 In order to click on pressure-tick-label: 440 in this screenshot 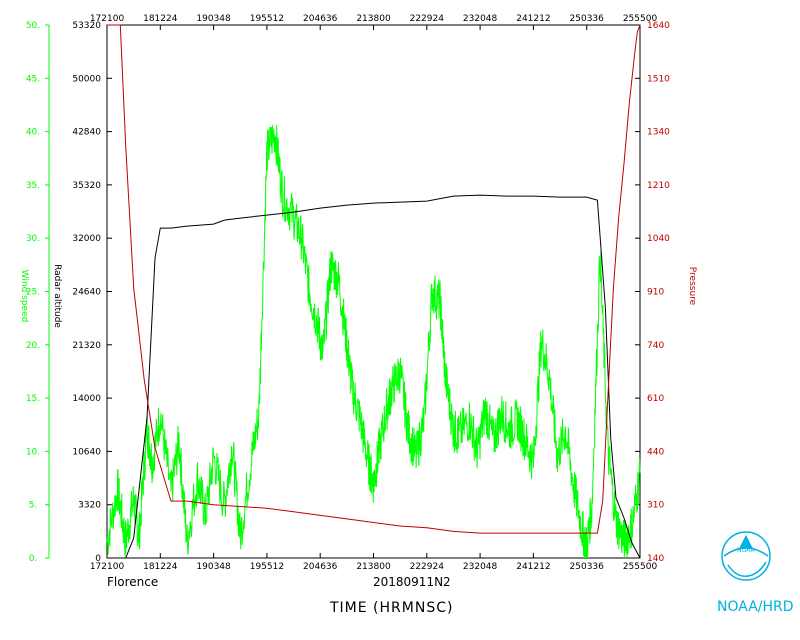, I will do `click(655, 452)`.